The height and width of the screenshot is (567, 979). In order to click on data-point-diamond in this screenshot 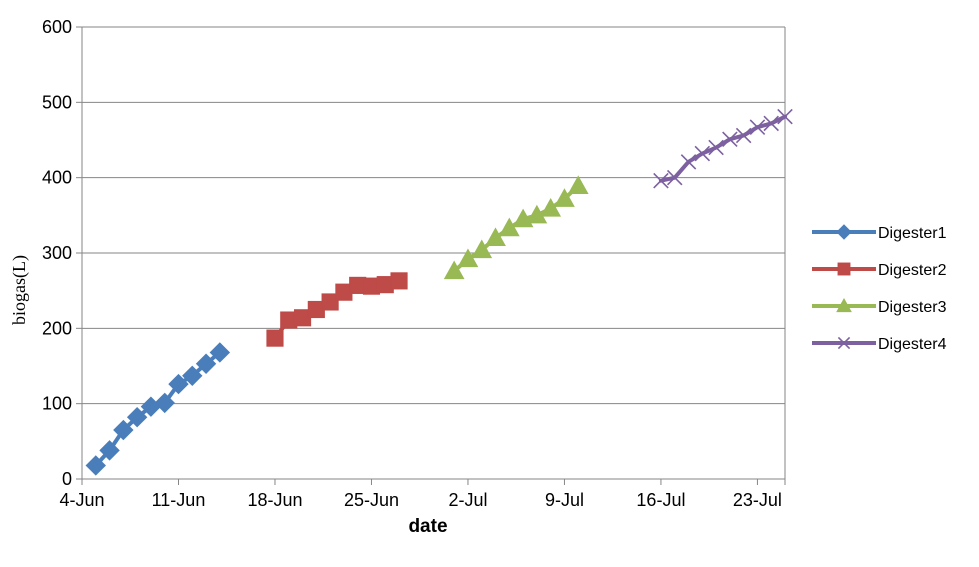, I will do `click(844, 232)`.